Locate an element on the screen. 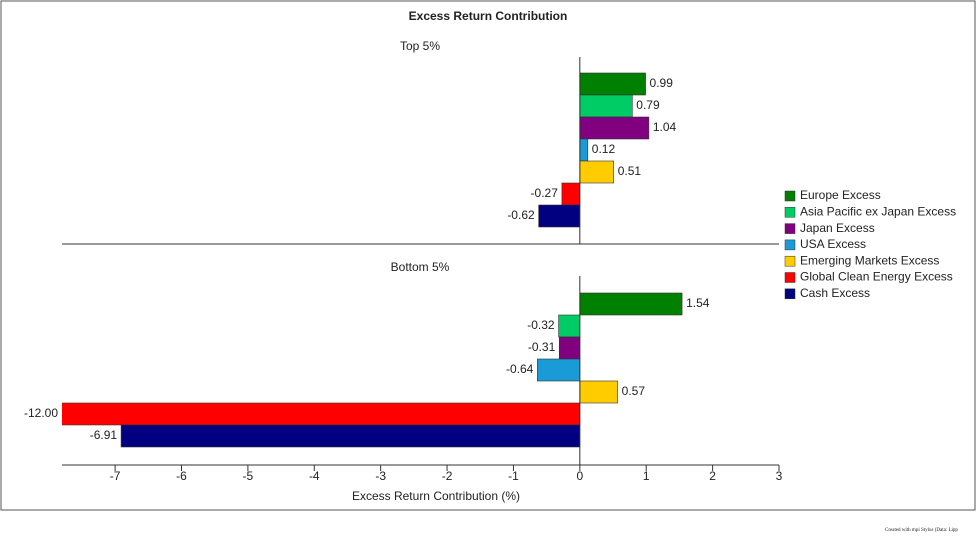 This screenshot has width=977, height=537. x-tick-label: -6 is located at coordinates (181, 476).